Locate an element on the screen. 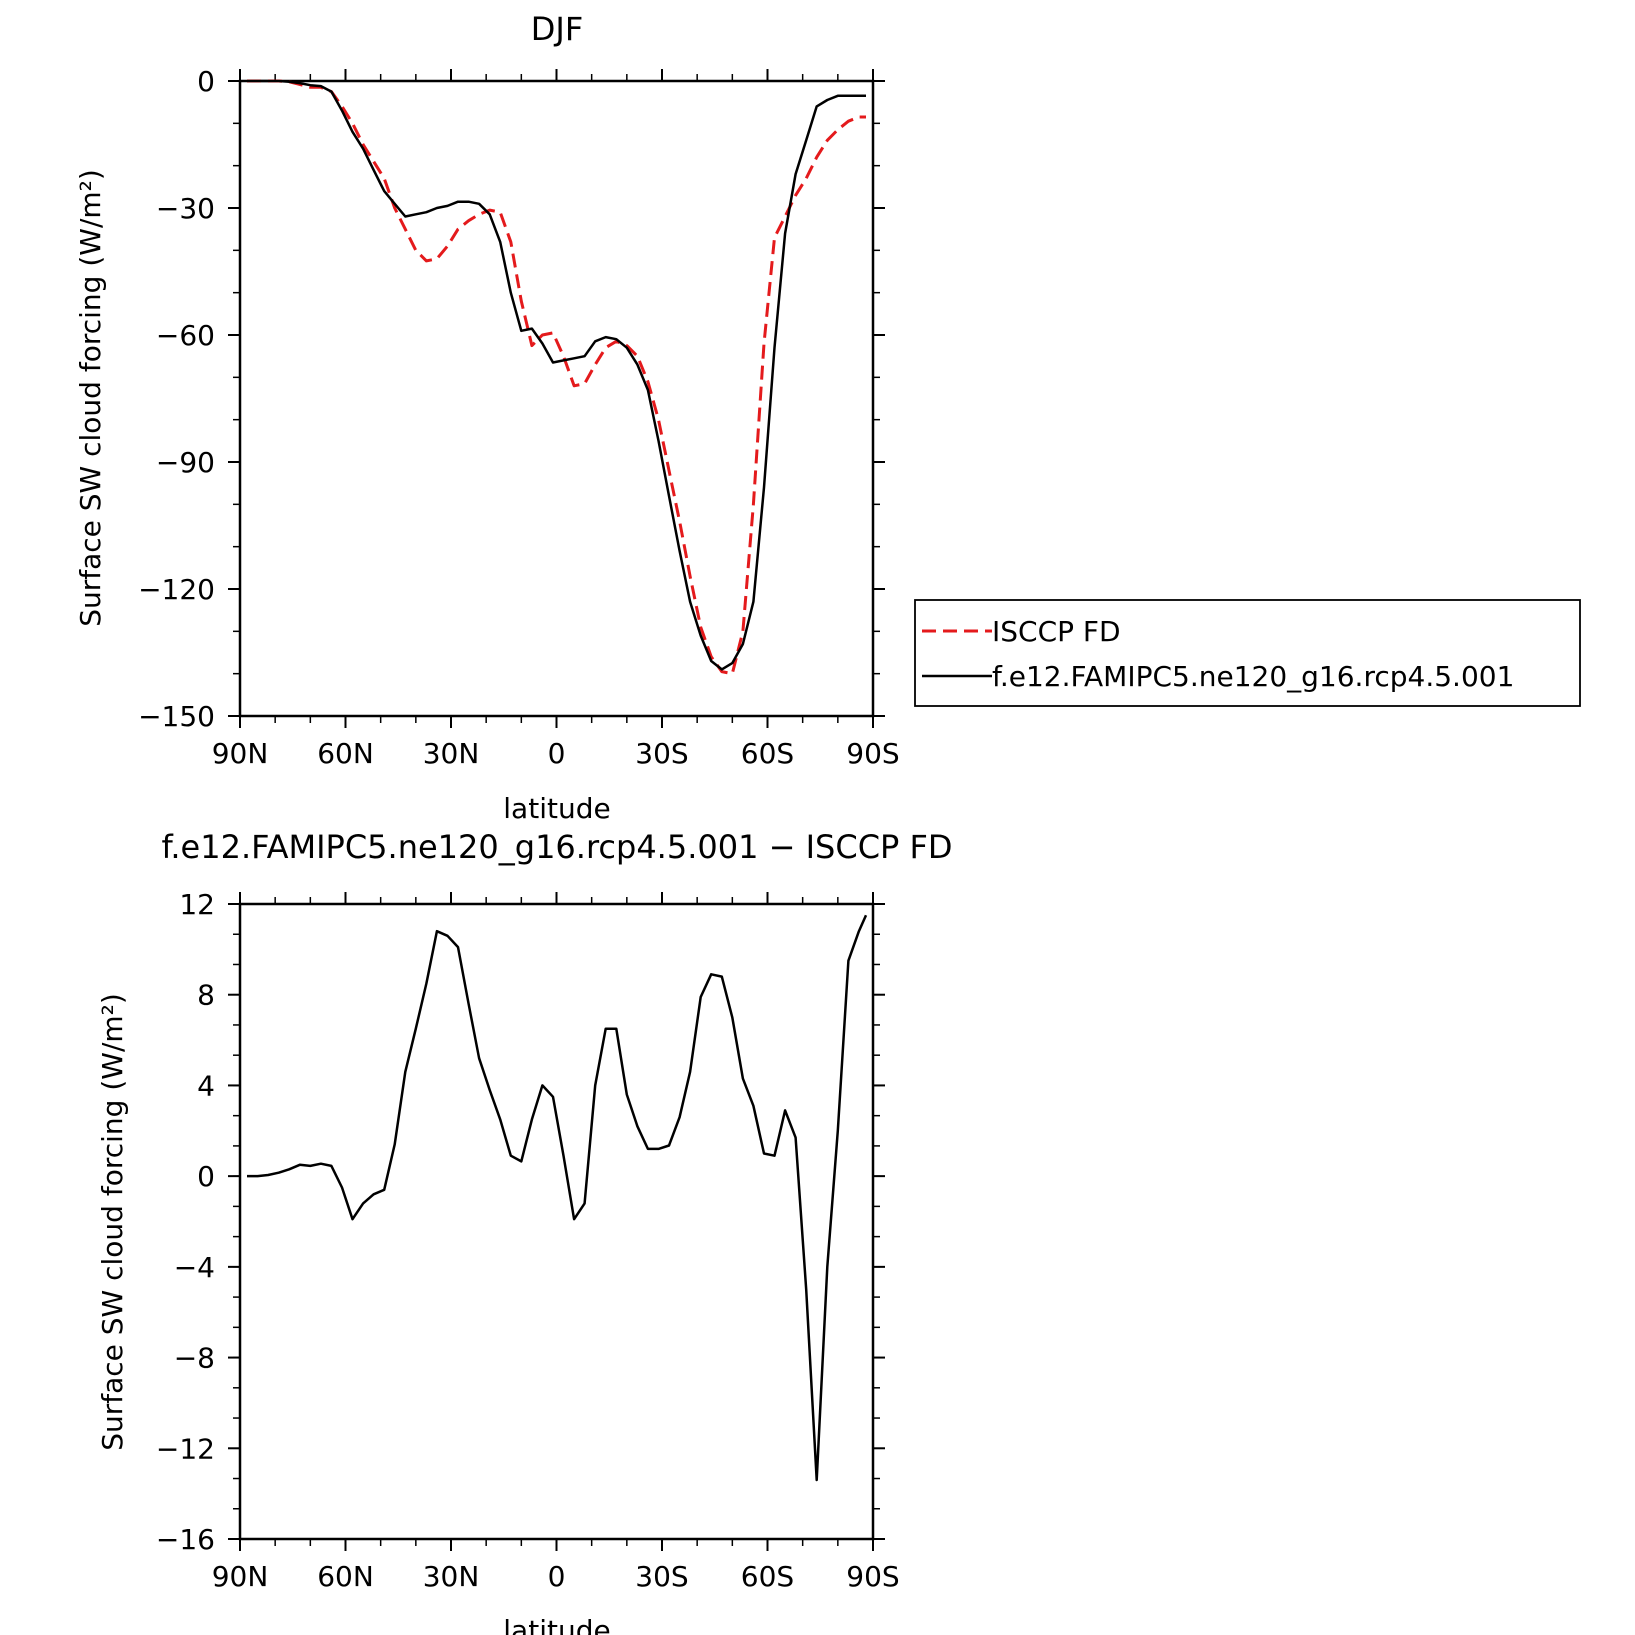 The width and height of the screenshot is (1635, 1635). bottom-x-tick-label: 30N is located at coordinates (451, 1576).